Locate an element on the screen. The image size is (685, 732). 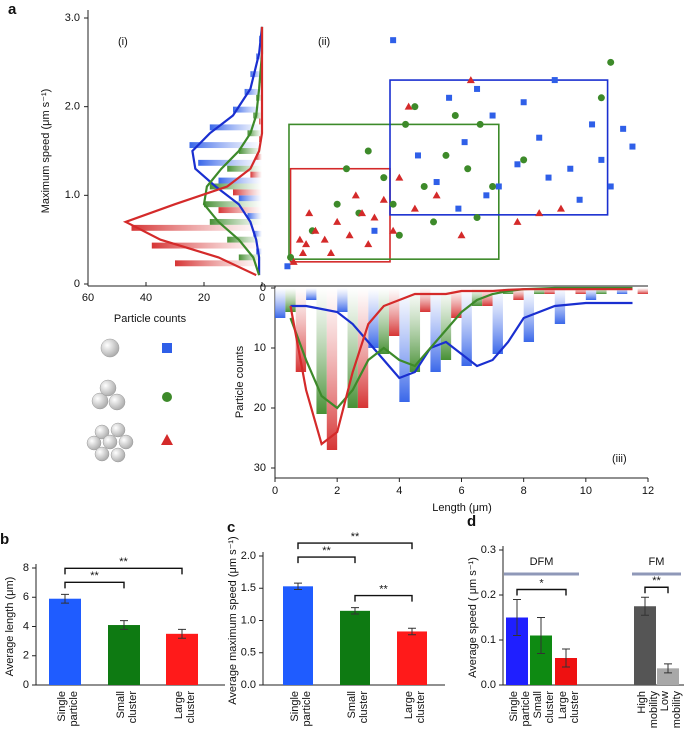
x-tick-label: Low mobility is located at coordinates (671, 711).